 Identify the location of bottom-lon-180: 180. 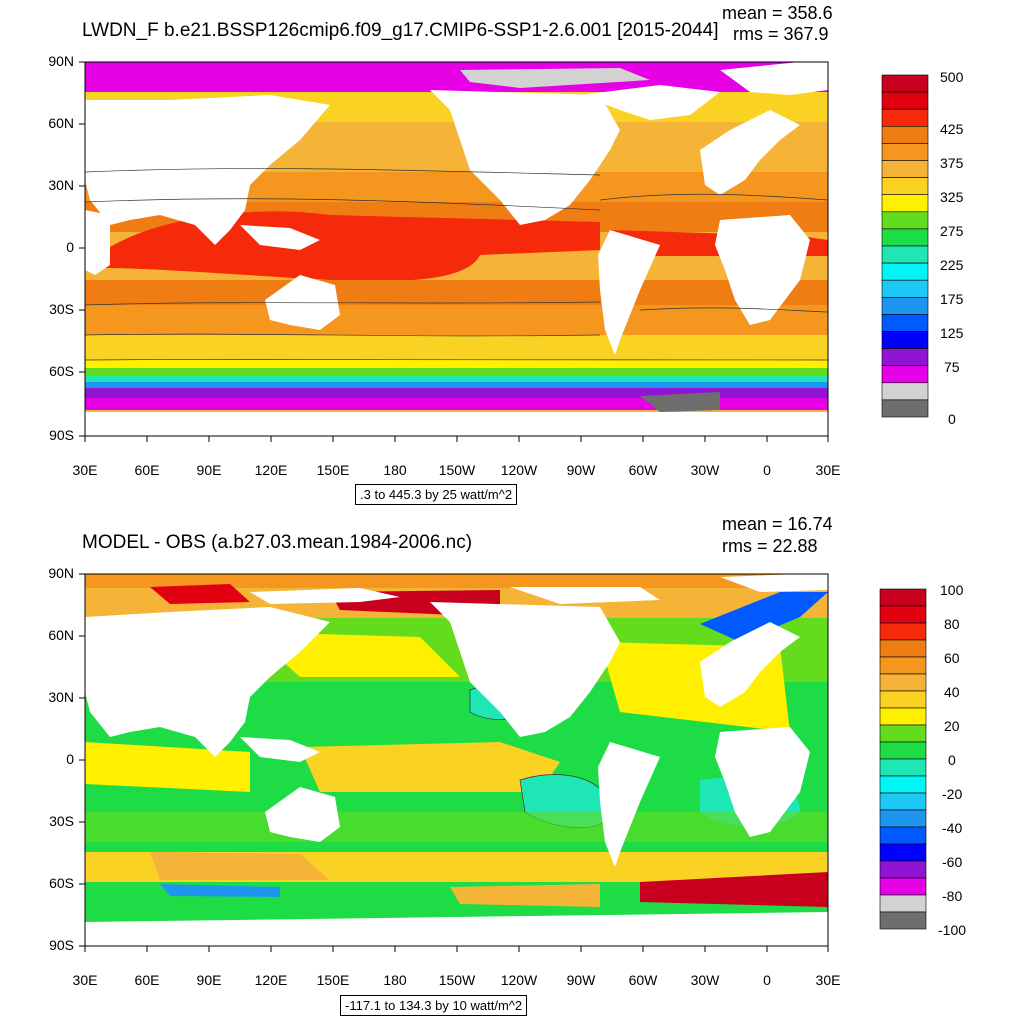
(395, 980).